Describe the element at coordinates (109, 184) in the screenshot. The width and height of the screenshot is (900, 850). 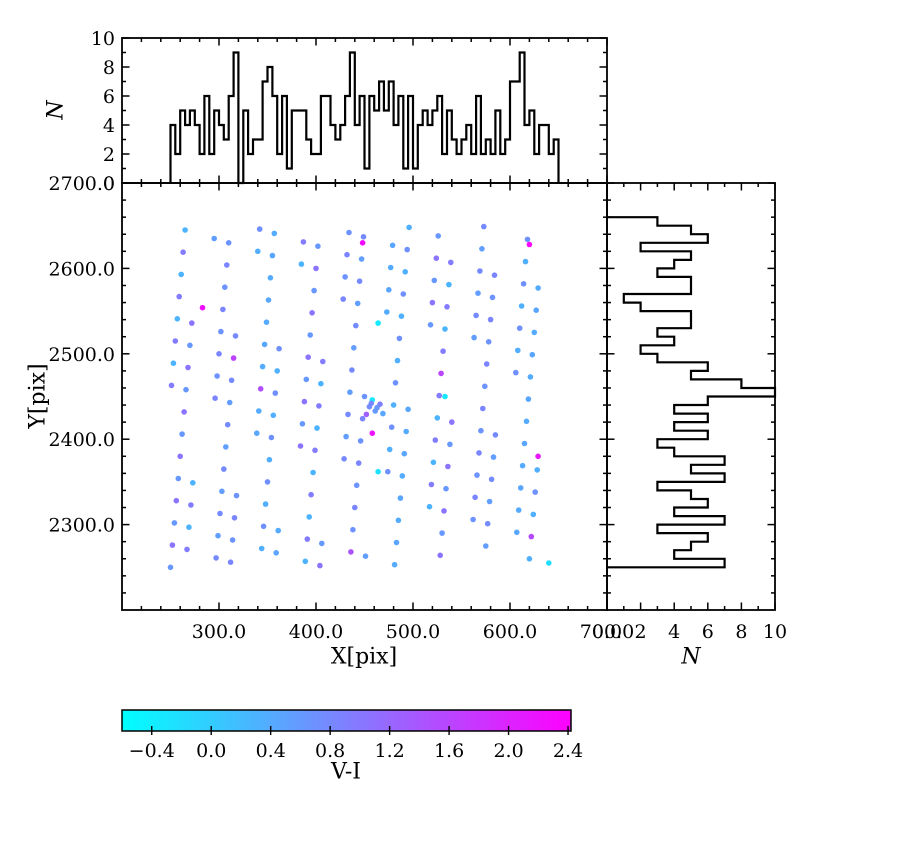
I see `tick-label: 0` at that location.